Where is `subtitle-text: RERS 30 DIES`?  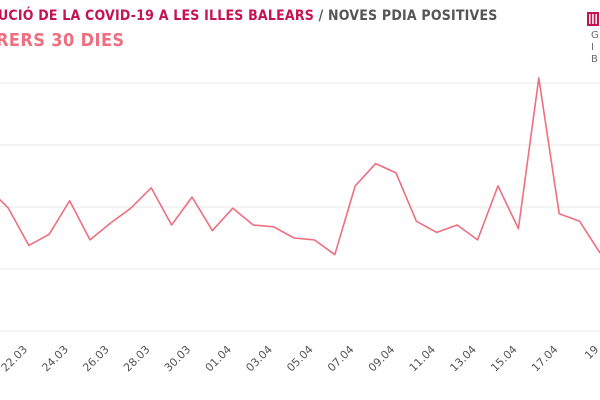
subtitle-text: RERS 30 DIES is located at coordinates (62, 40).